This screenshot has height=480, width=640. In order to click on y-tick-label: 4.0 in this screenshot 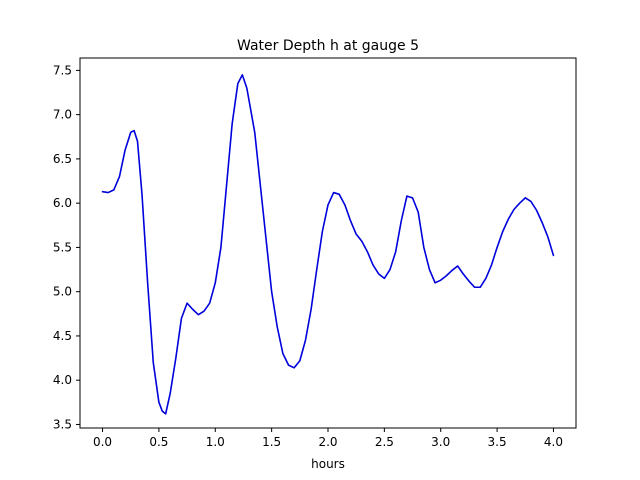, I will do `click(62, 380)`.